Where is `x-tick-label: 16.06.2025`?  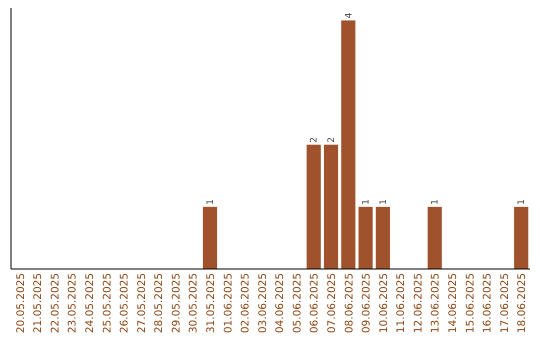 x-tick-label: 16.06.2025 is located at coordinates (488, 303).